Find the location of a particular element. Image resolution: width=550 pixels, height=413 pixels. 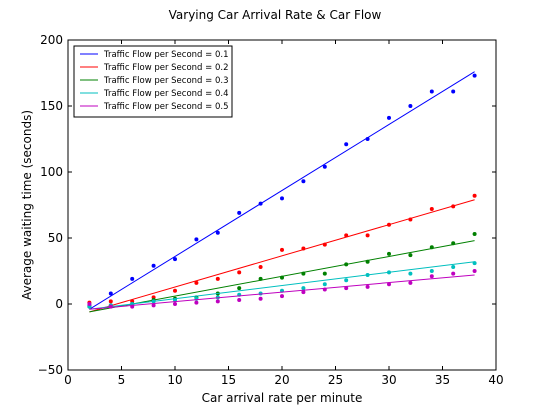

y-tick-label: 100 is located at coordinates (51, 172).